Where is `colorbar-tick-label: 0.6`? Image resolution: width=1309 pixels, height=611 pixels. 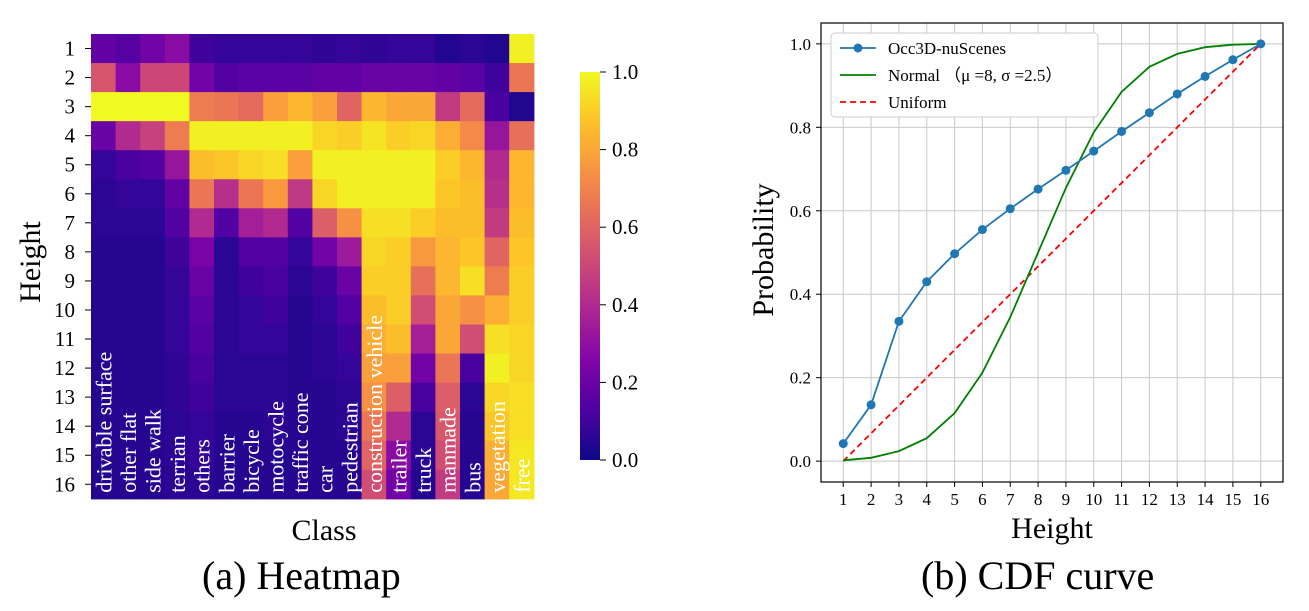
colorbar-tick-label: 0.6 is located at coordinates (625, 227).